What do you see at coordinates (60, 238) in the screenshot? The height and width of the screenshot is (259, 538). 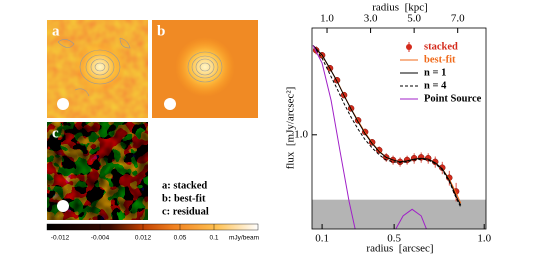 I see `colorbar-tick-label: -0.012` at bounding box center [60, 238].